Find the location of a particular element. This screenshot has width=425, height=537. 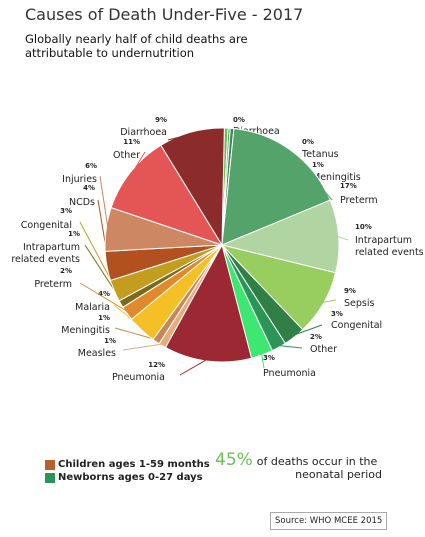

neonatal-stat-line1: of deaths occur in the is located at coordinates (317, 461).